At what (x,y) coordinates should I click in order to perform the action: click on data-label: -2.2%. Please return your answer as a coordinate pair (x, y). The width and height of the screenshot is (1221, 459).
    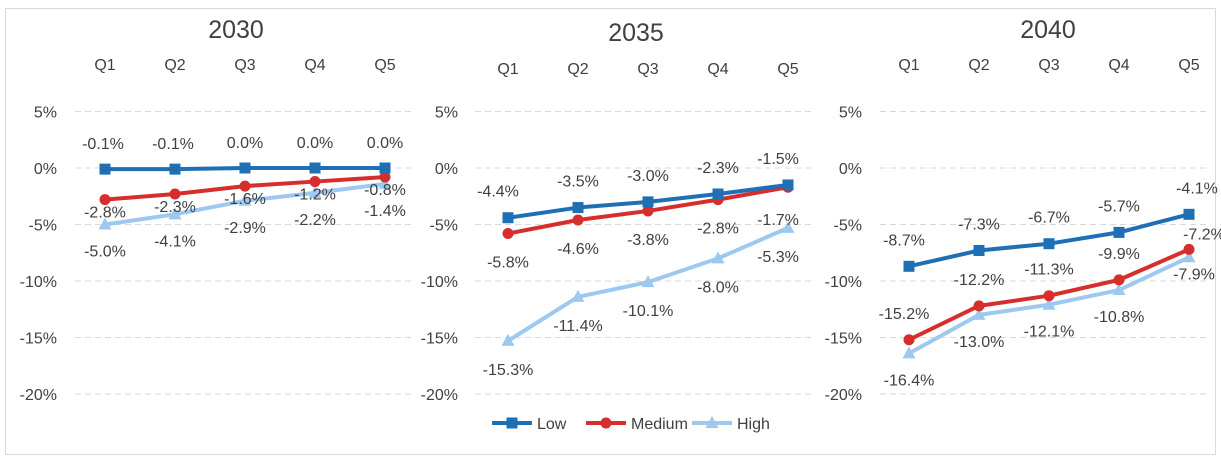
    Looking at the image, I should click on (315, 220).